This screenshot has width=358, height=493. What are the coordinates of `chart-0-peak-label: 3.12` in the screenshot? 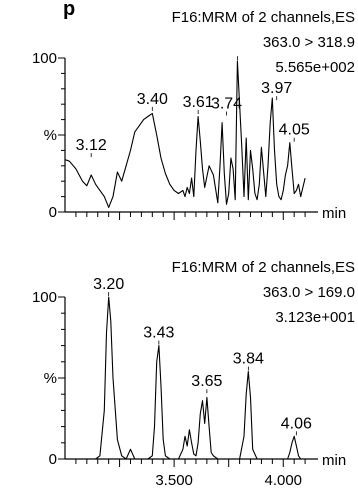 It's located at (91, 145).